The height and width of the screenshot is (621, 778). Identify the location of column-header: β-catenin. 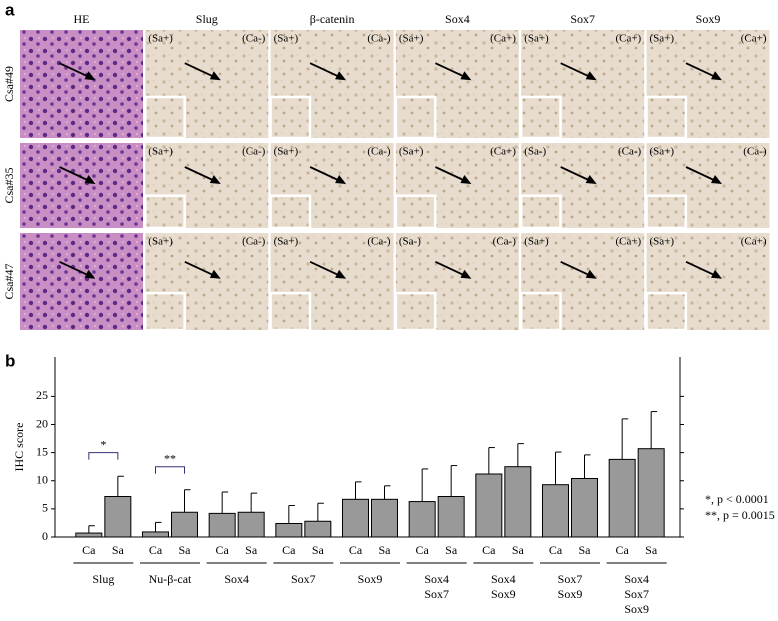
(332, 19).